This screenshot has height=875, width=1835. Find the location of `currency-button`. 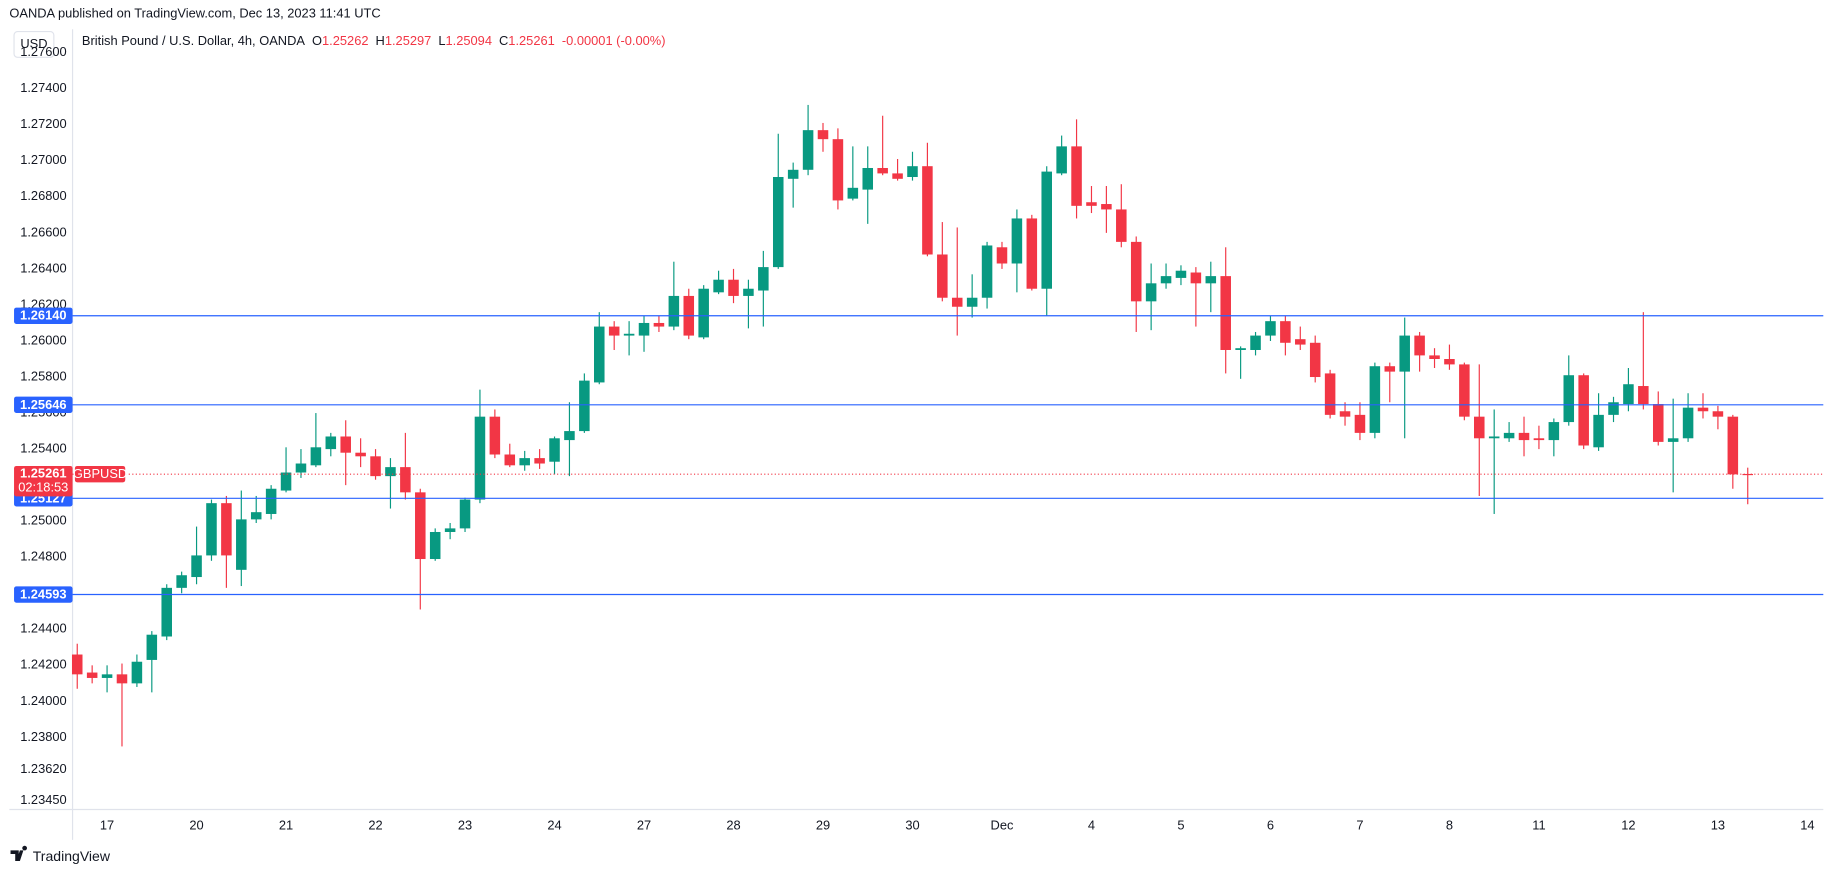

currency-button is located at coordinates (34, 44).